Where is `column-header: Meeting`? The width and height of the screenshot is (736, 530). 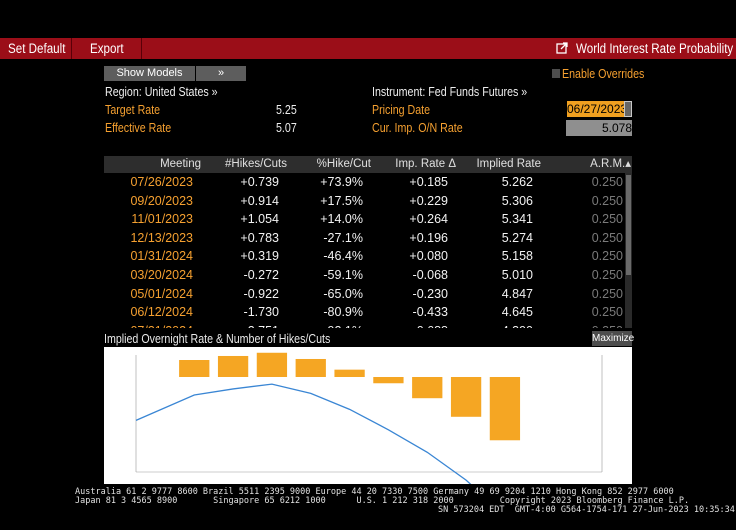
column-header: Meeting is located at coordinates (180, 164).